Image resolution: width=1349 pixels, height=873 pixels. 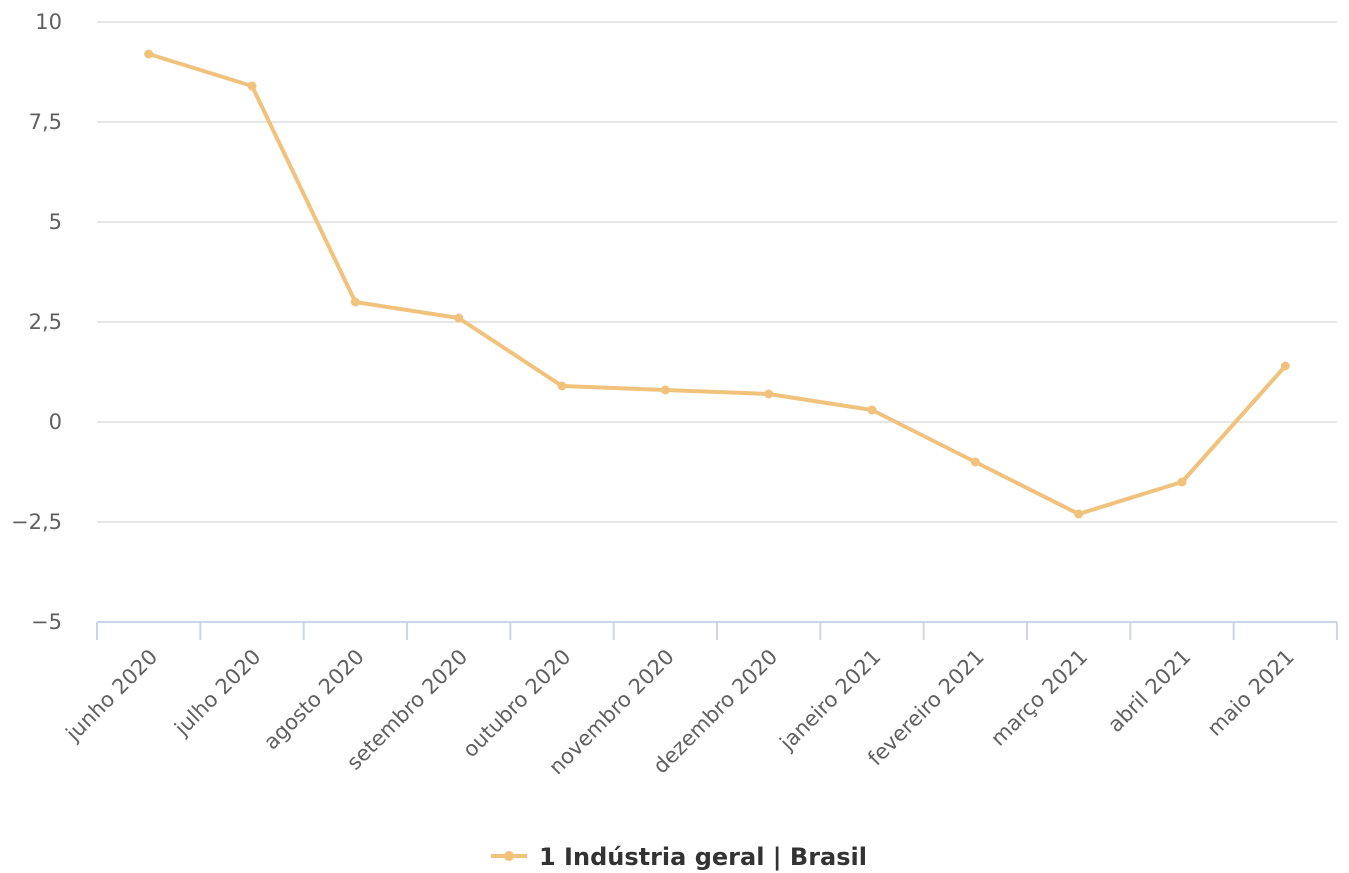 What do you see at coordinates (217, 693) in the screenshot?
I see `x-tick-label: julho 2020` at bounding box center [217, 693].